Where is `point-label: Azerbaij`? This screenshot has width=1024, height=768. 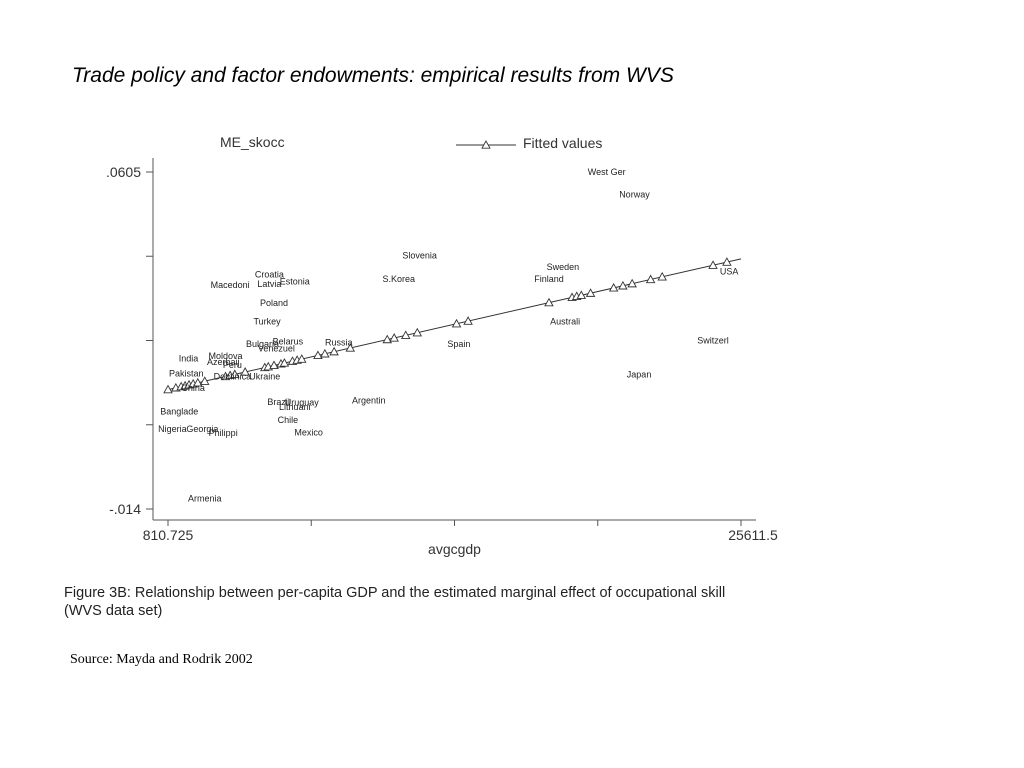
point-label: Azerbaij is located at coordinates (223, 362).